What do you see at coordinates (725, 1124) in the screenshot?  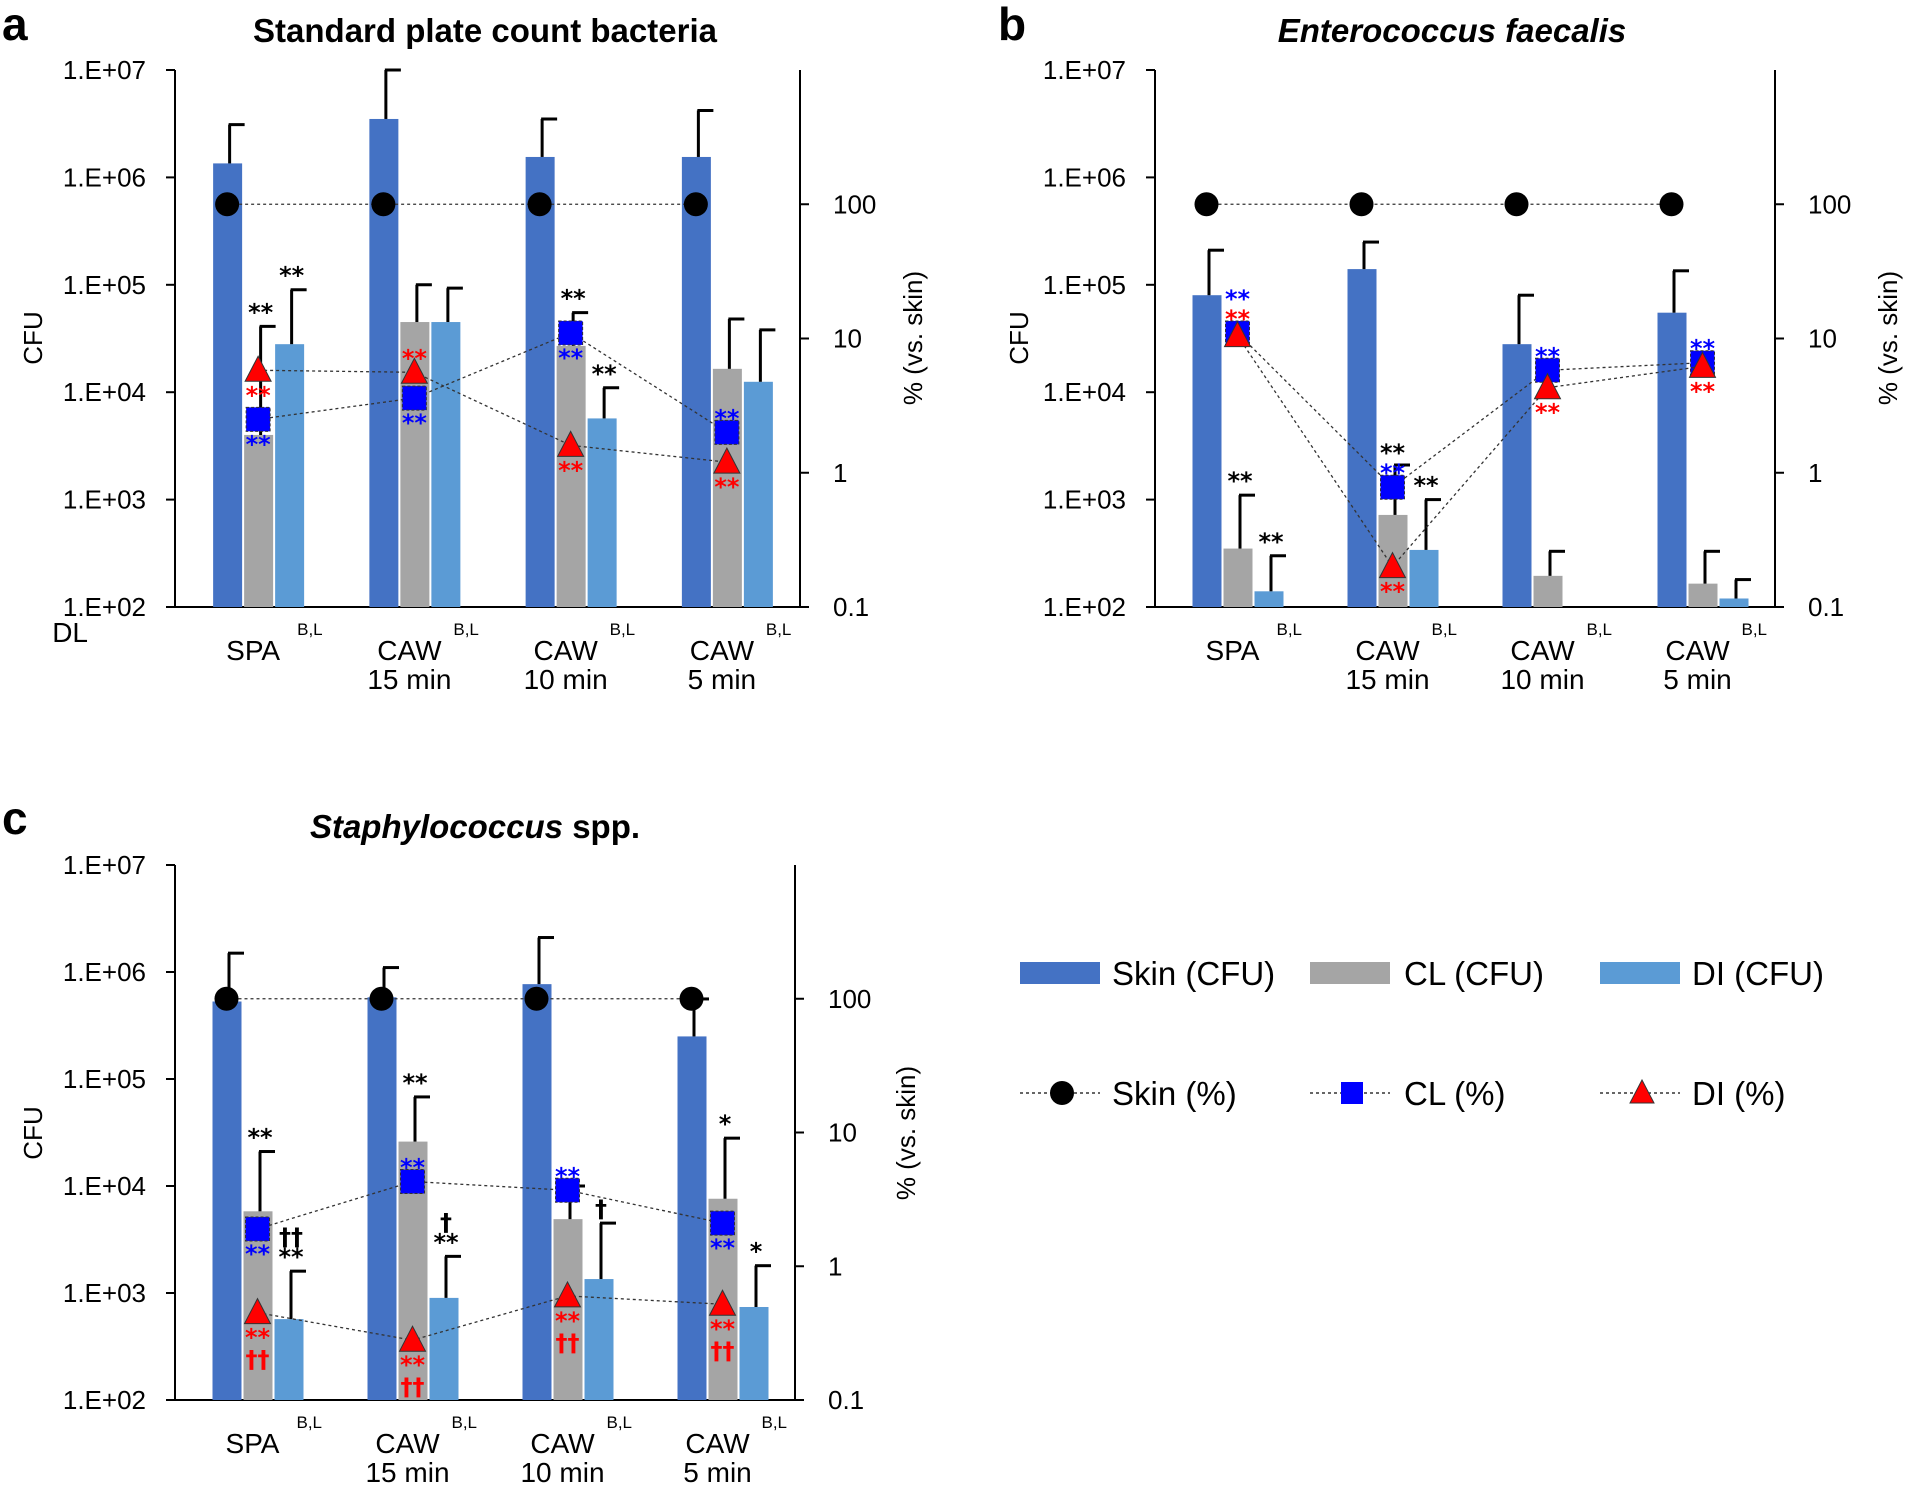 I see `significance-label: *` at bounding box center [725, 1124].